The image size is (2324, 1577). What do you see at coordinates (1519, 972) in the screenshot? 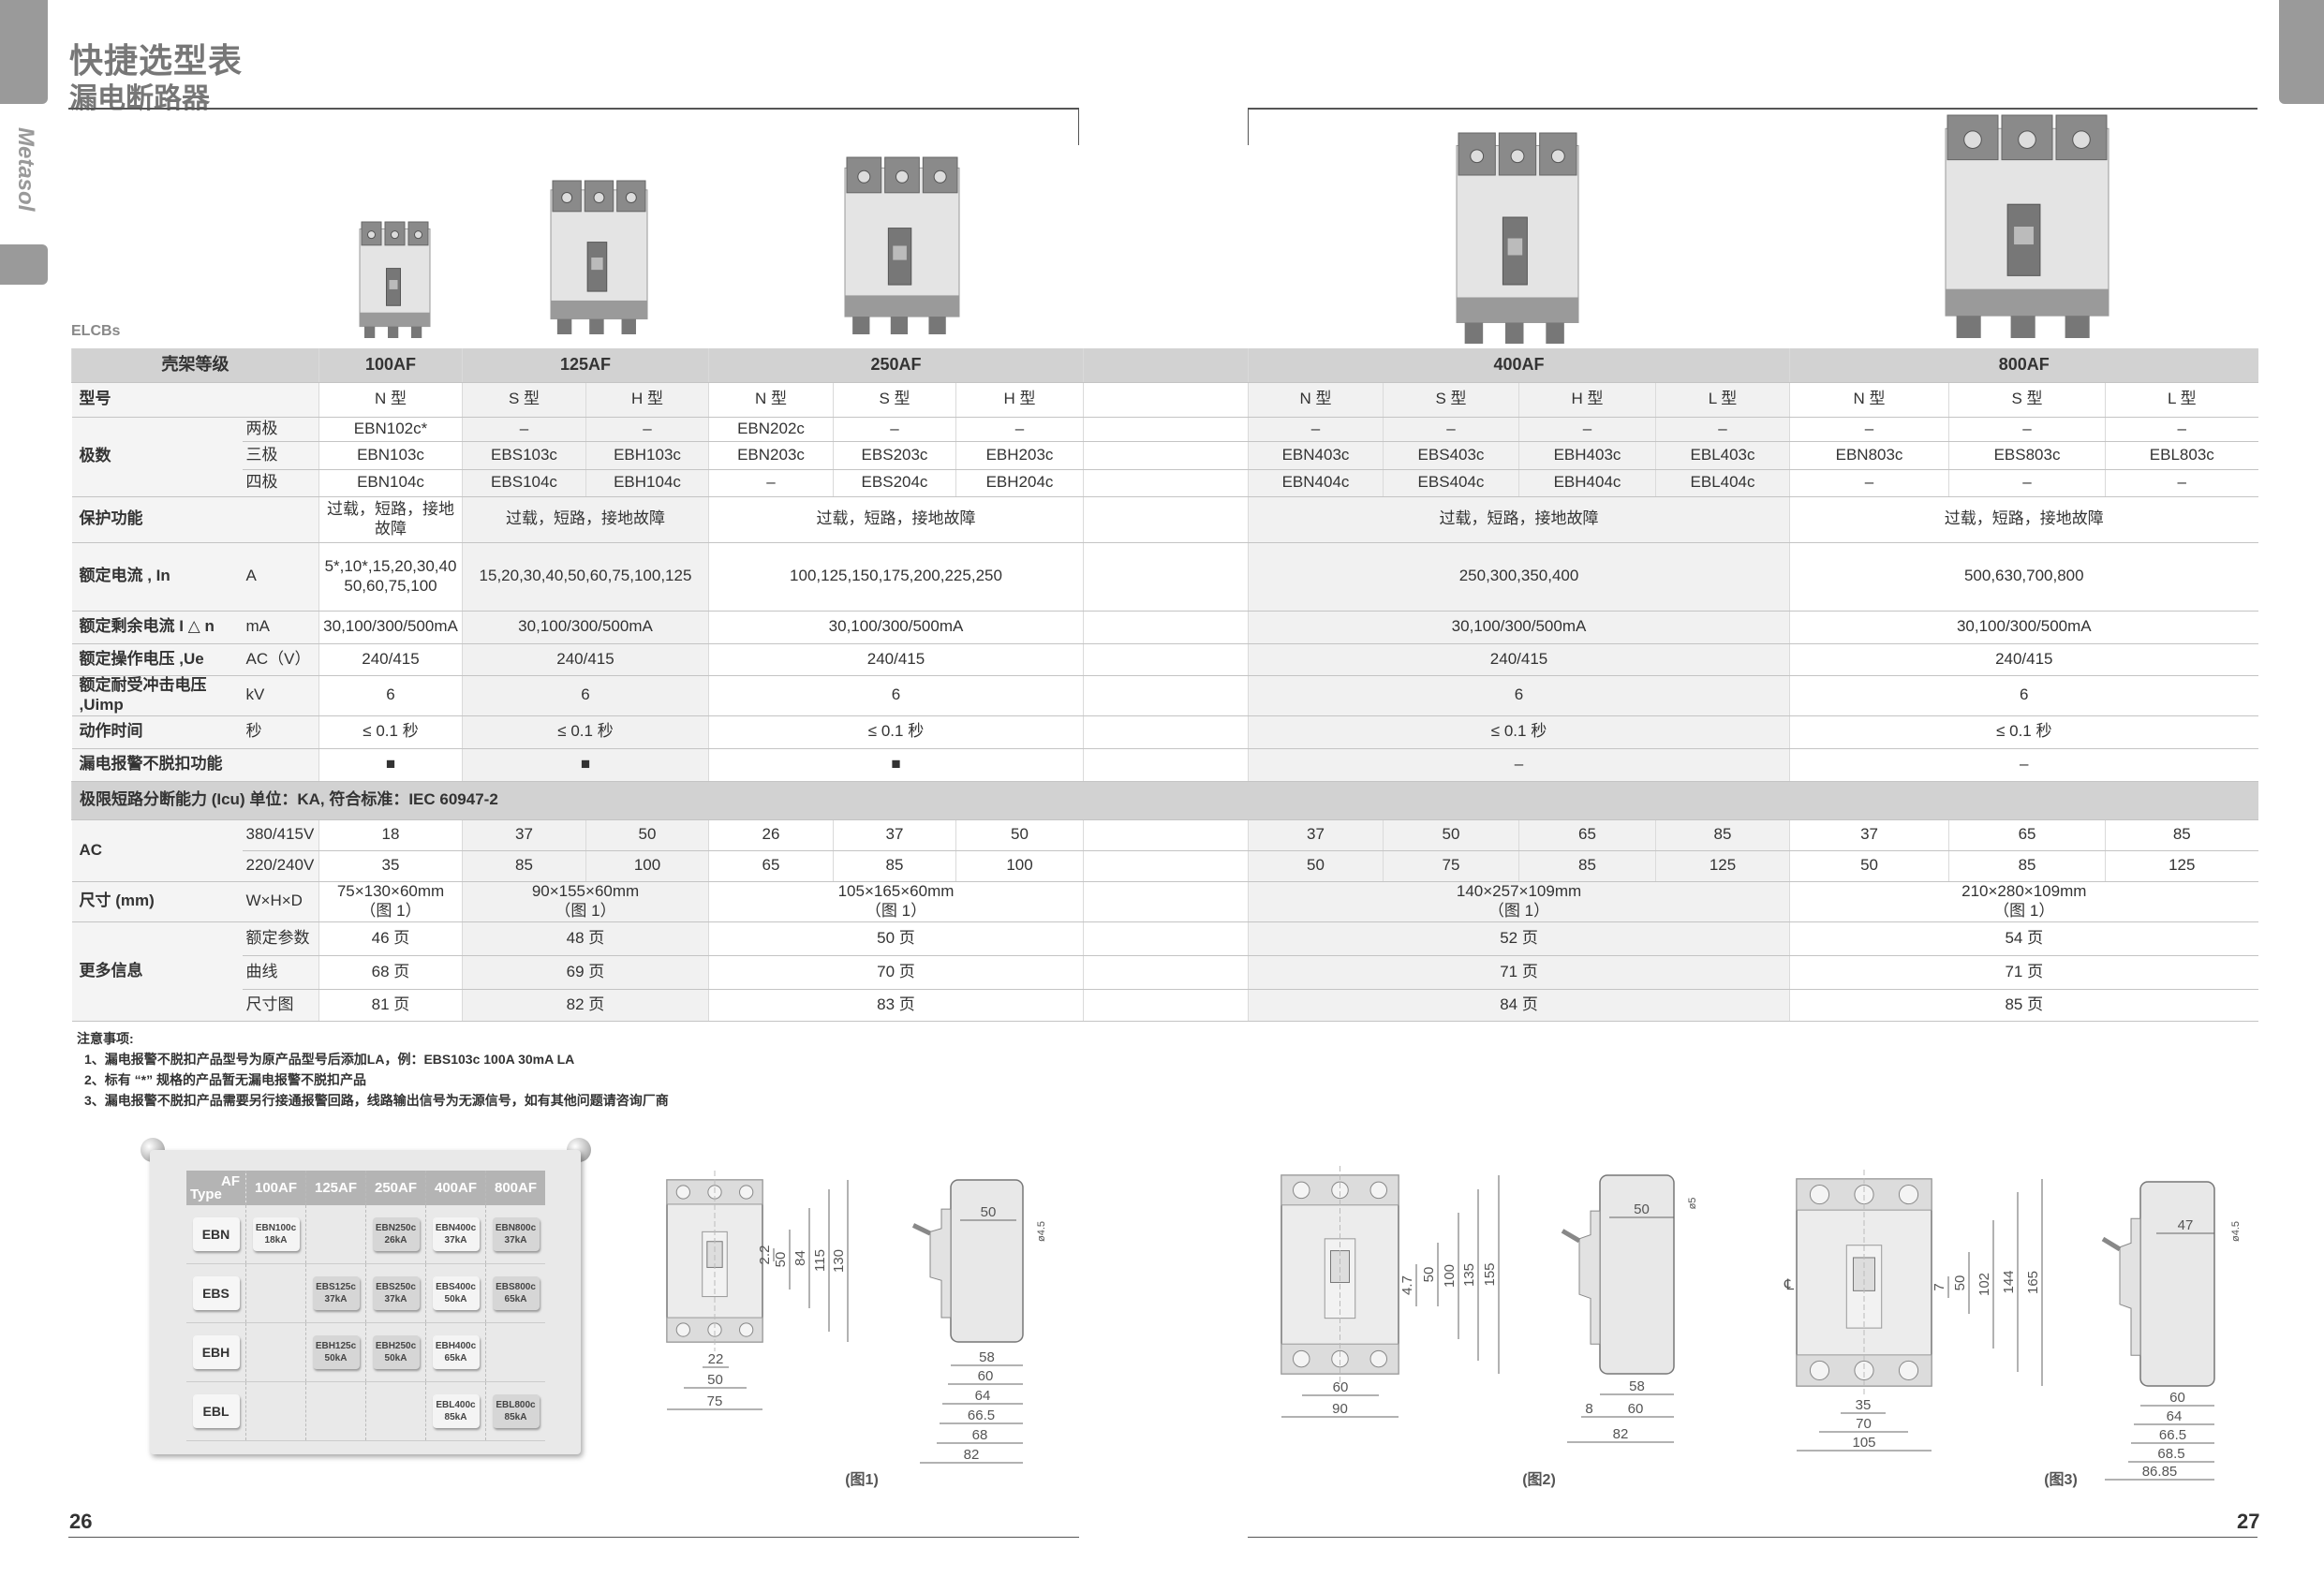
I see `value-cell: 71 页` at bounding box center [1519, 972].